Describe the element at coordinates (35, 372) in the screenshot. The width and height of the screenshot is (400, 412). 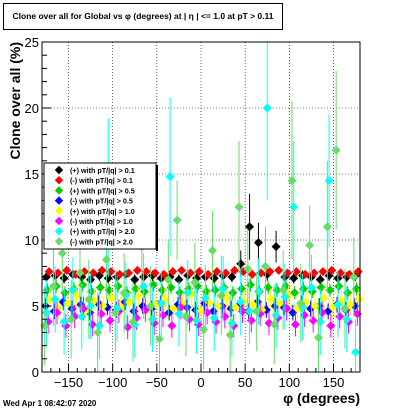
I see `y-tick-label: 0` at that location.